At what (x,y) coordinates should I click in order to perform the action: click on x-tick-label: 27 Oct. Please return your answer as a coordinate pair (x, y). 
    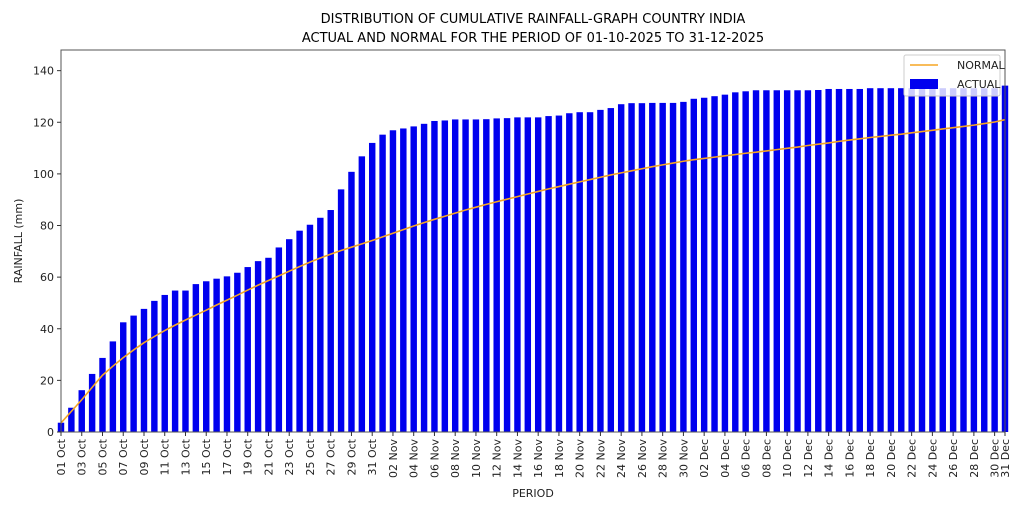
    Looking at the image, I should click on (331, 456).